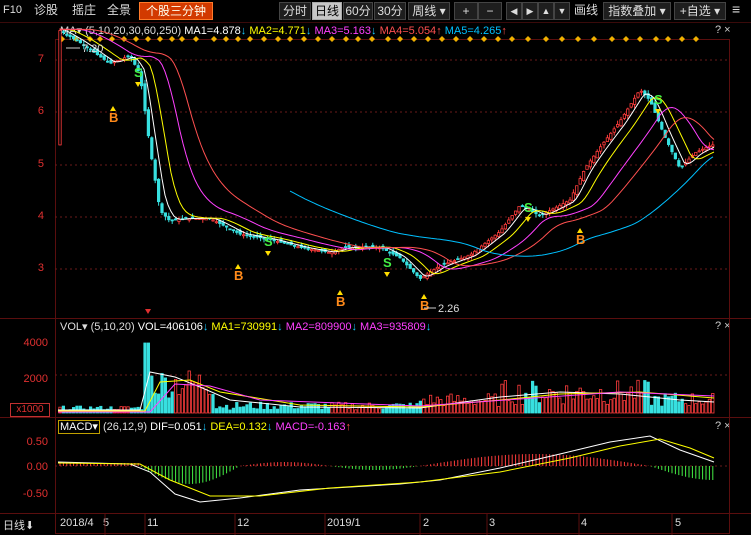  I want to click on tab-daily: 日线, so click(327, 11).